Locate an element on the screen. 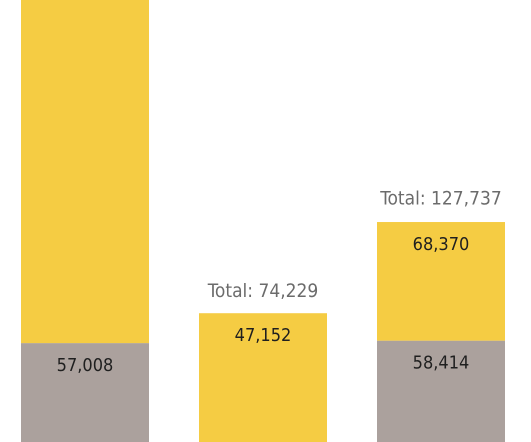 The width and height of the screenshot is (531, 442). data-label-2-0: 58,414 is located at coordinates (441, 363).